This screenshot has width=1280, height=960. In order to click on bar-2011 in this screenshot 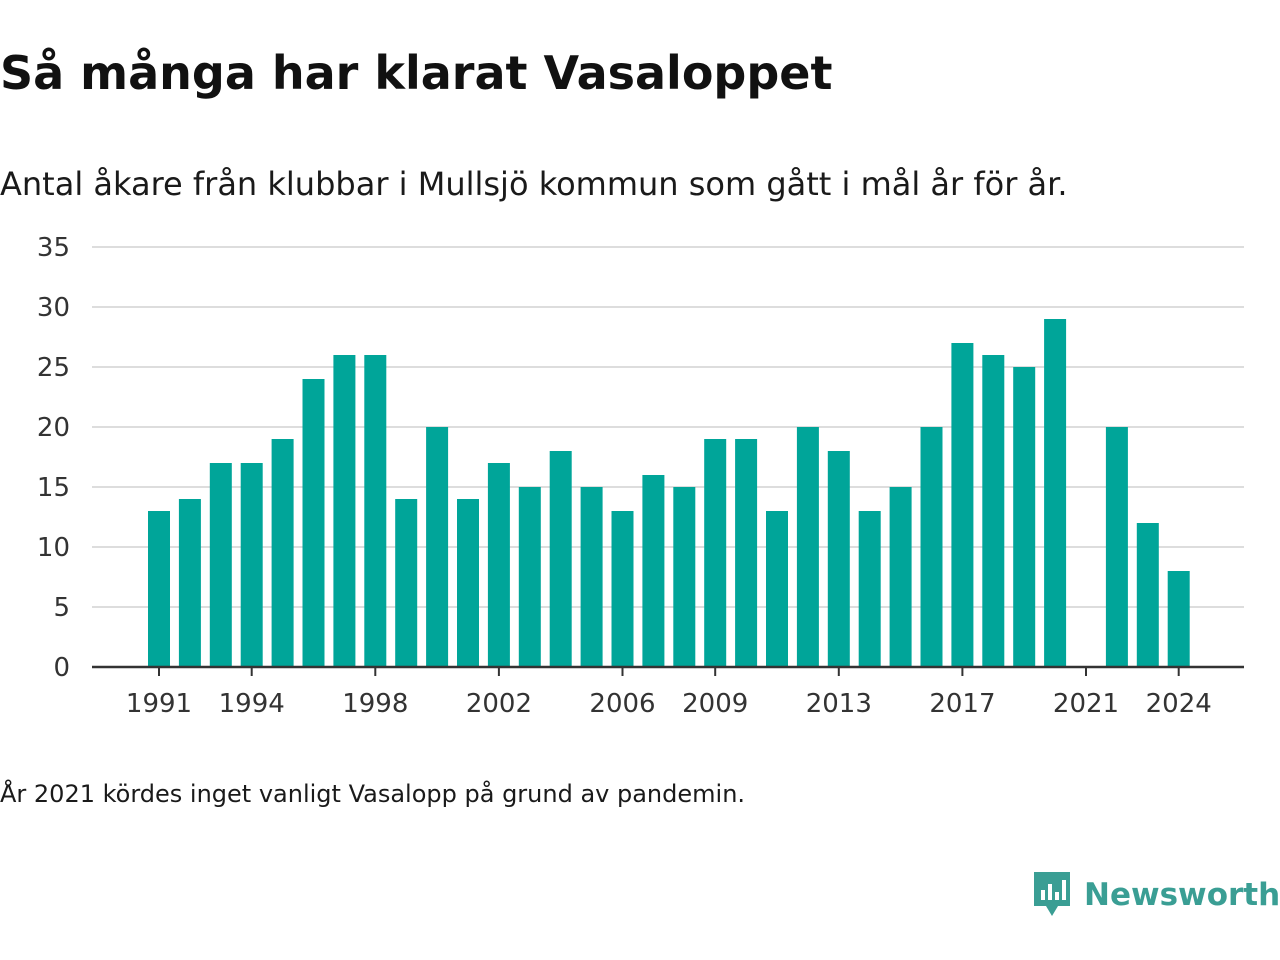, I will do `click(777, 589)`.